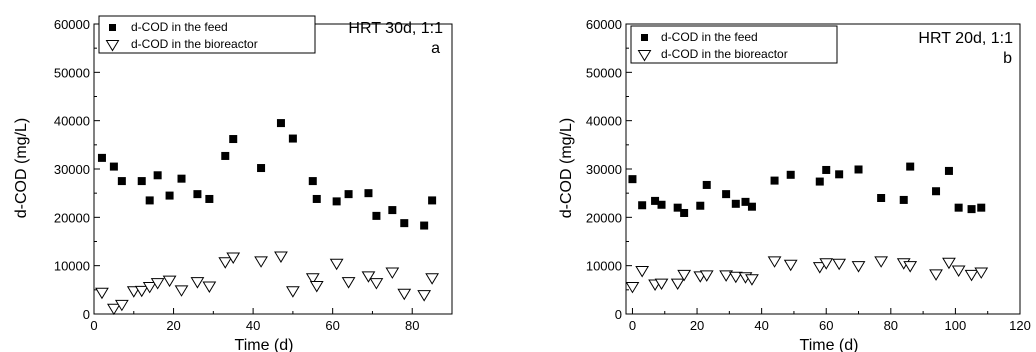 The width and height of the screenshot is (1036, 352). What do you see at coordinates (604, 24) in the screenshot?
I see `y-tick-label: 60000` at bounding box center [604, 24].